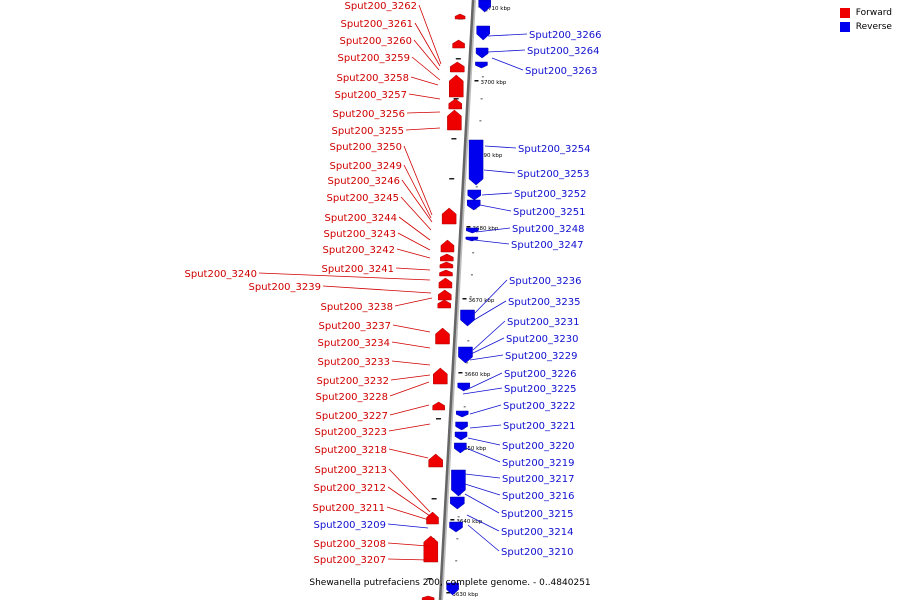 This screenshot has width=900, height=600. I want to click on gene-label: Sput200_3255, so click(368, 131).